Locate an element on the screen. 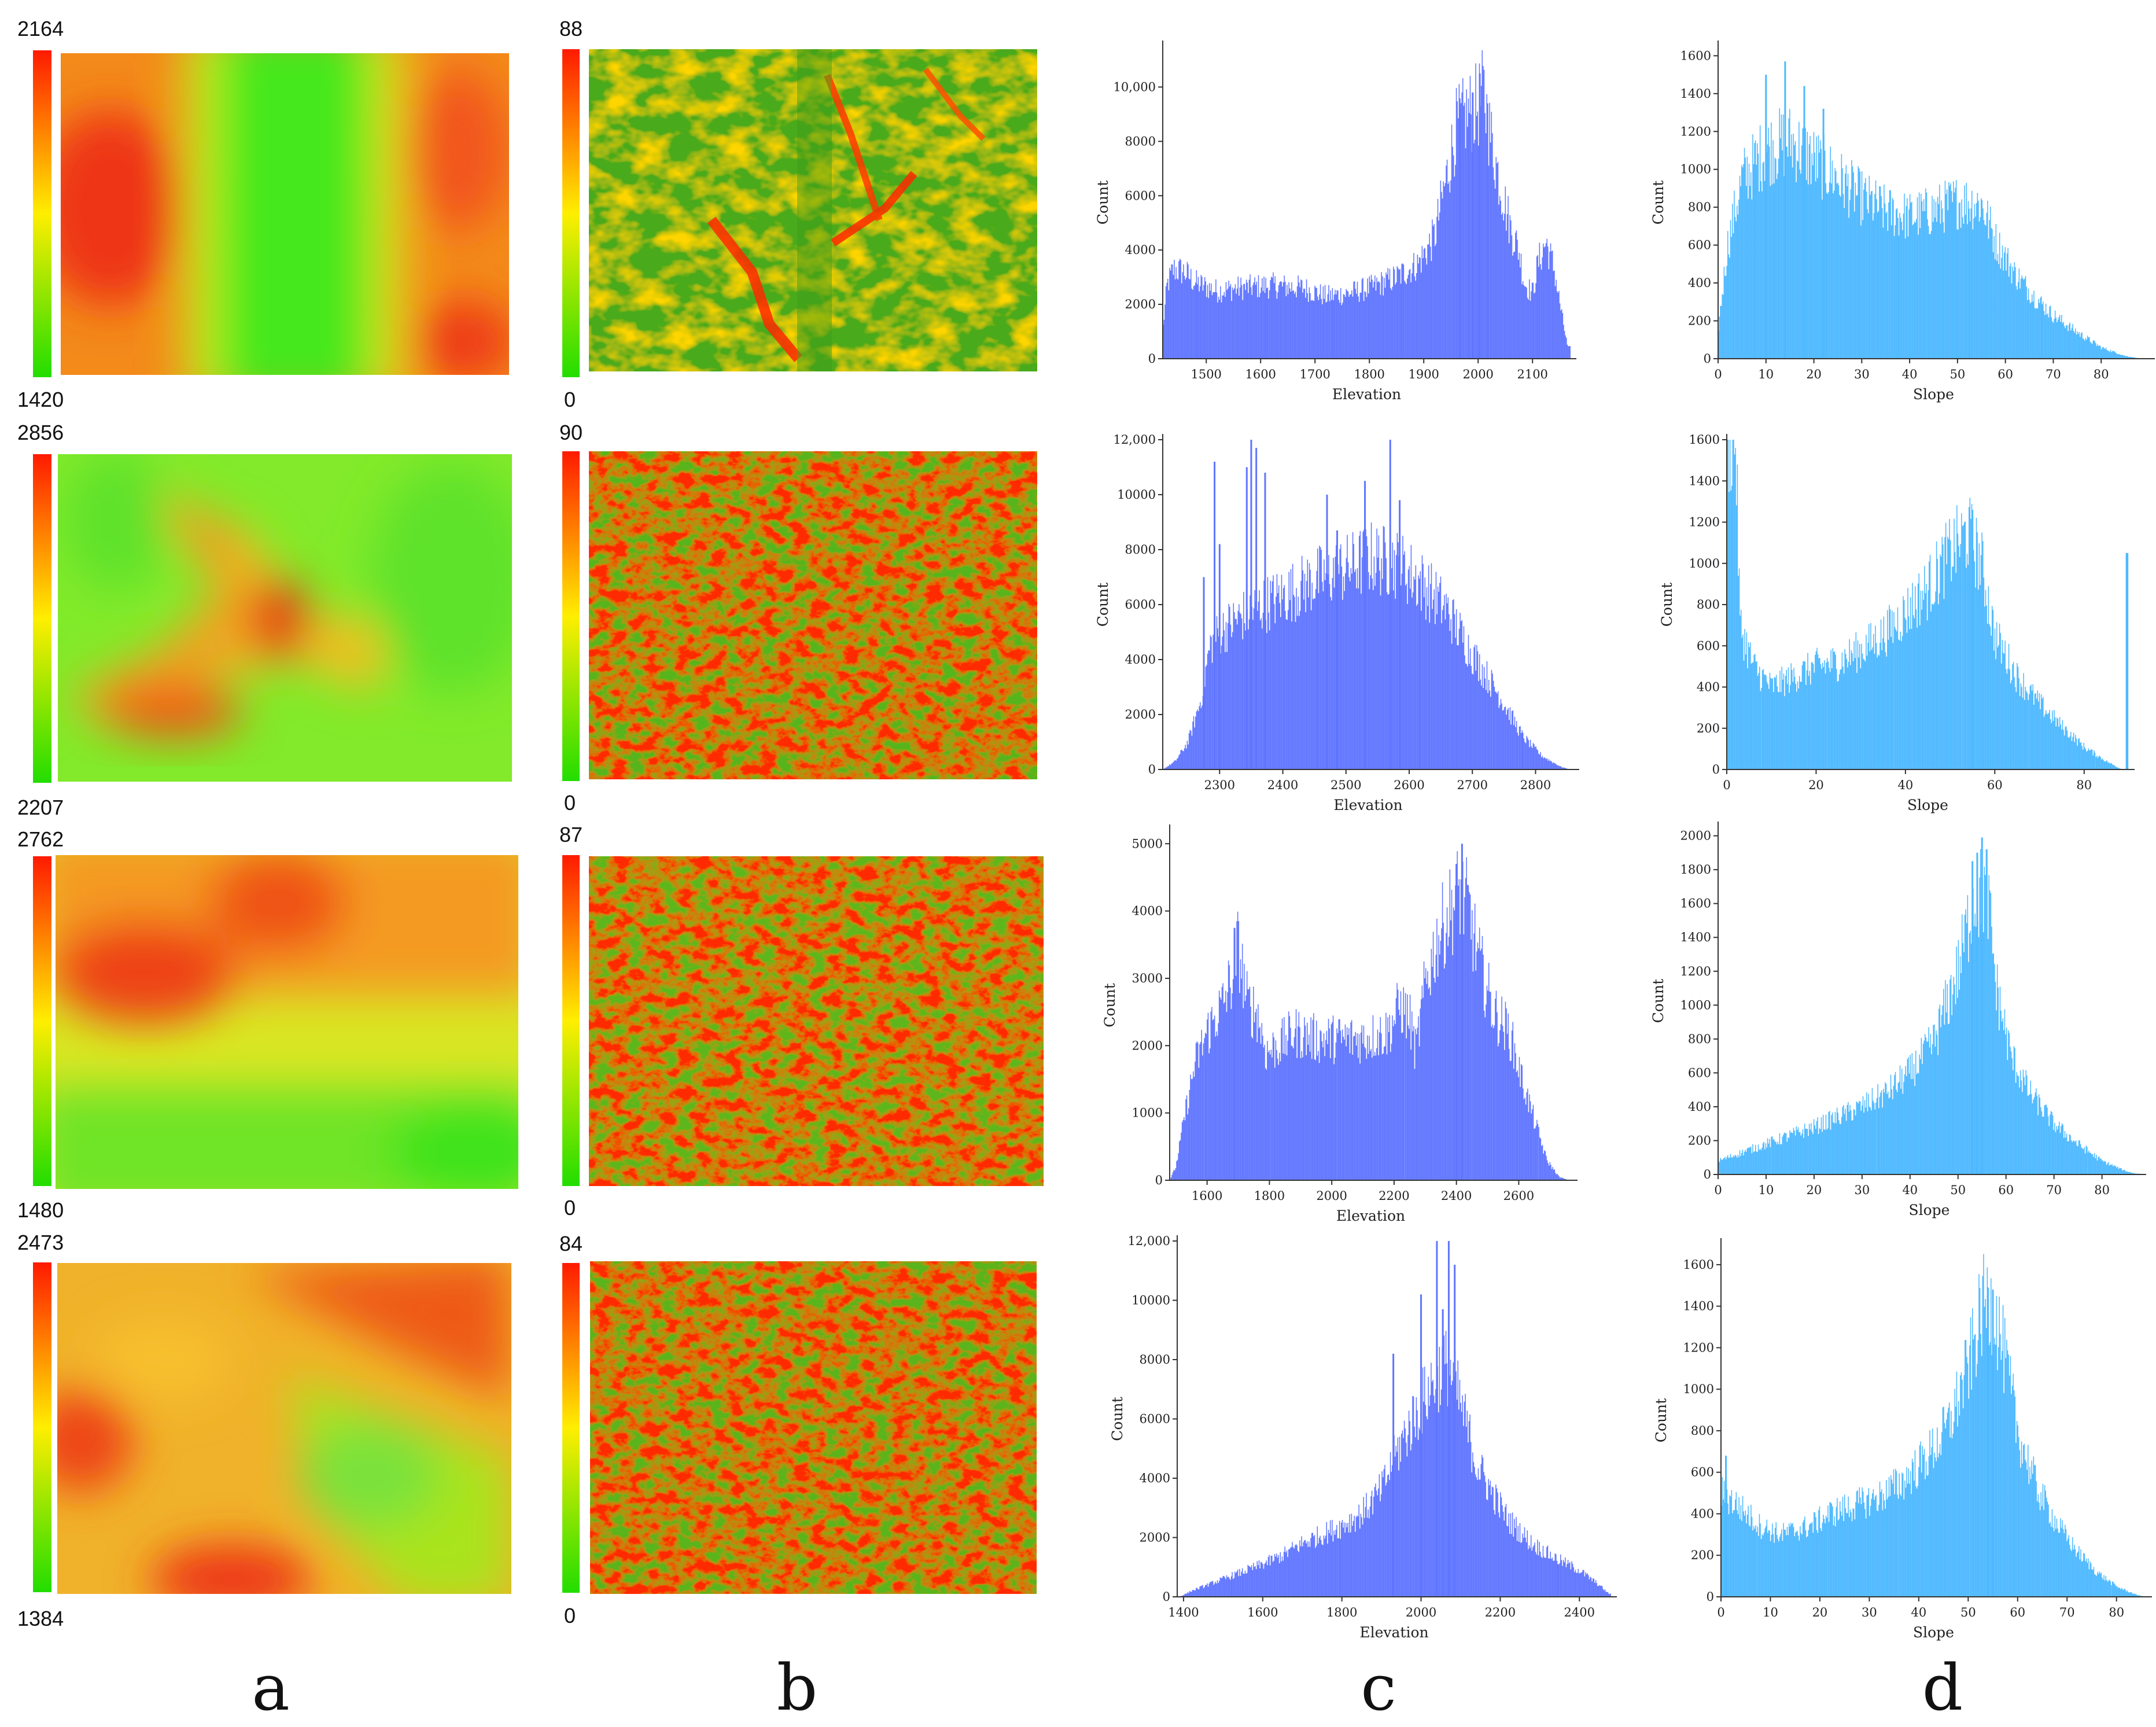 Image resolution: width=2156 pixels, height=1727 pixels. slope-legend-max: 90 is located at coordinates (571, 432).